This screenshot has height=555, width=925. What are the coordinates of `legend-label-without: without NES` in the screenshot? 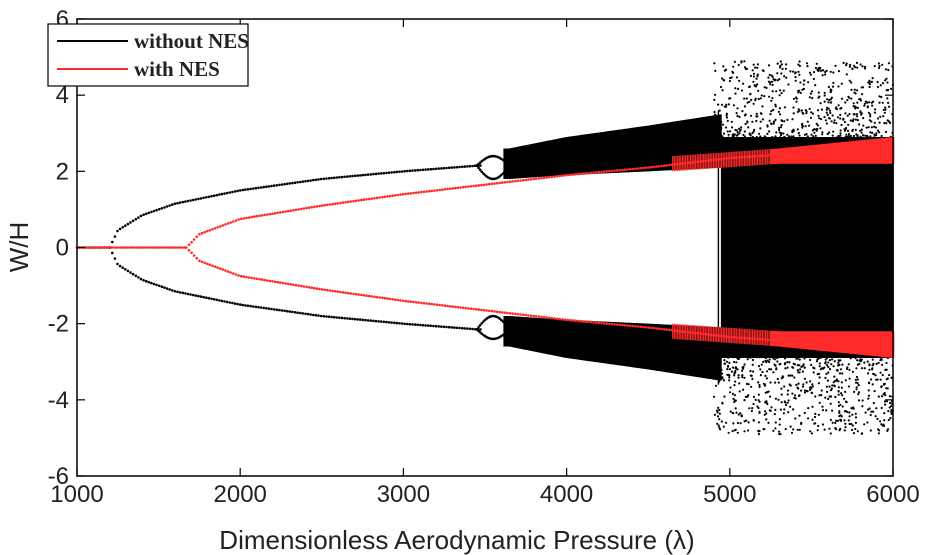 It's located at (191, 41).